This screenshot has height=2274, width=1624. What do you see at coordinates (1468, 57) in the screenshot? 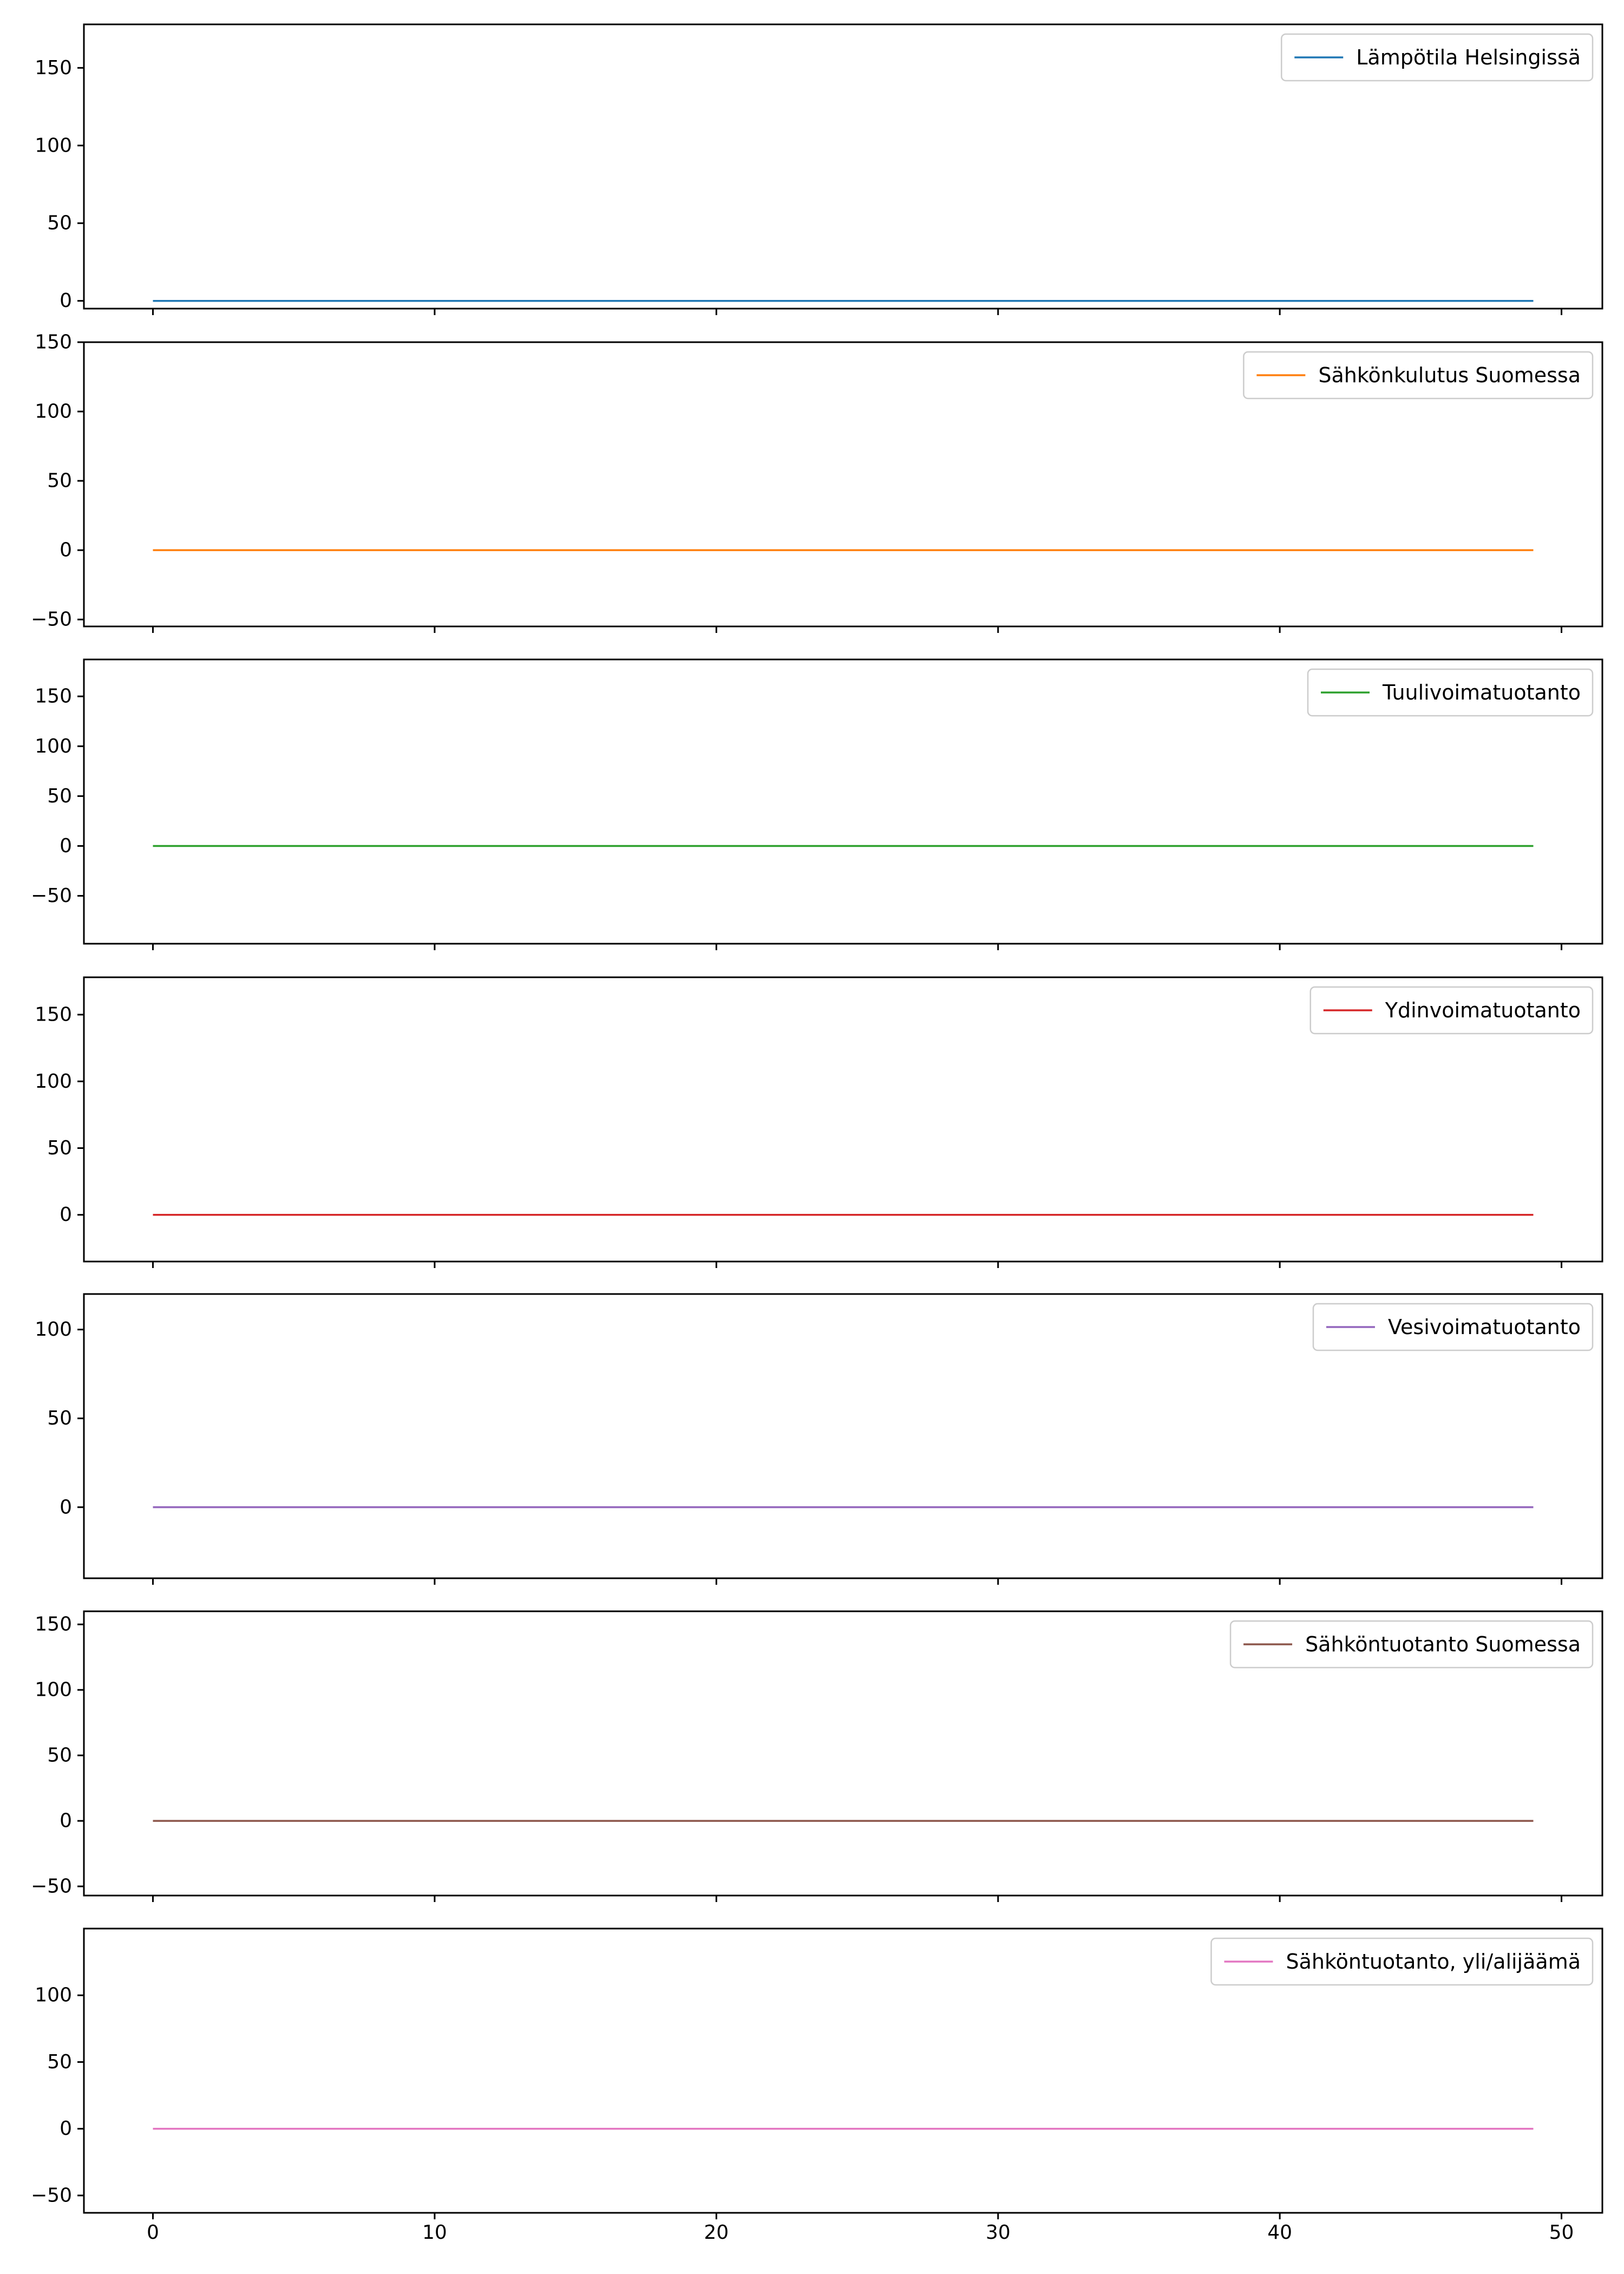
I see `legend-label: Lämpötila Helsingissä` at bounding box center [1468, 57].